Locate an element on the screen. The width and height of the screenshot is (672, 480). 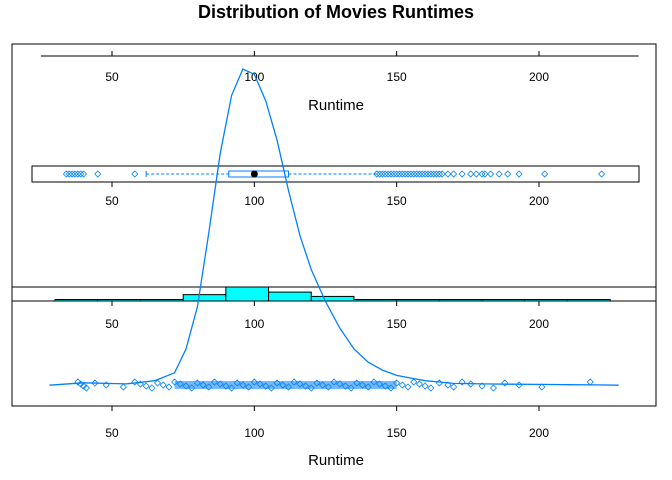
boxplot is located at coordinates (334, 174).